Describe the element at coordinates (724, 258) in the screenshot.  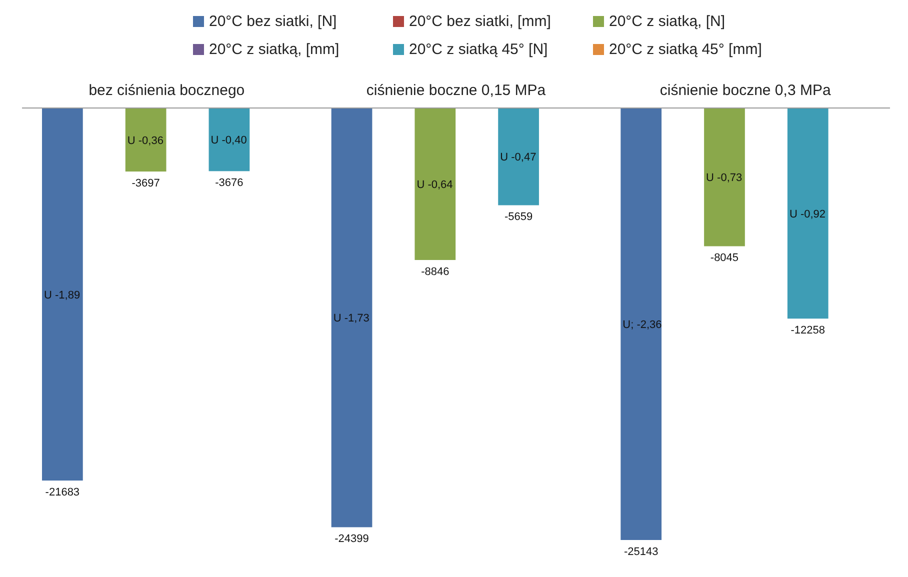
I see `data-label: -8045` at that location.